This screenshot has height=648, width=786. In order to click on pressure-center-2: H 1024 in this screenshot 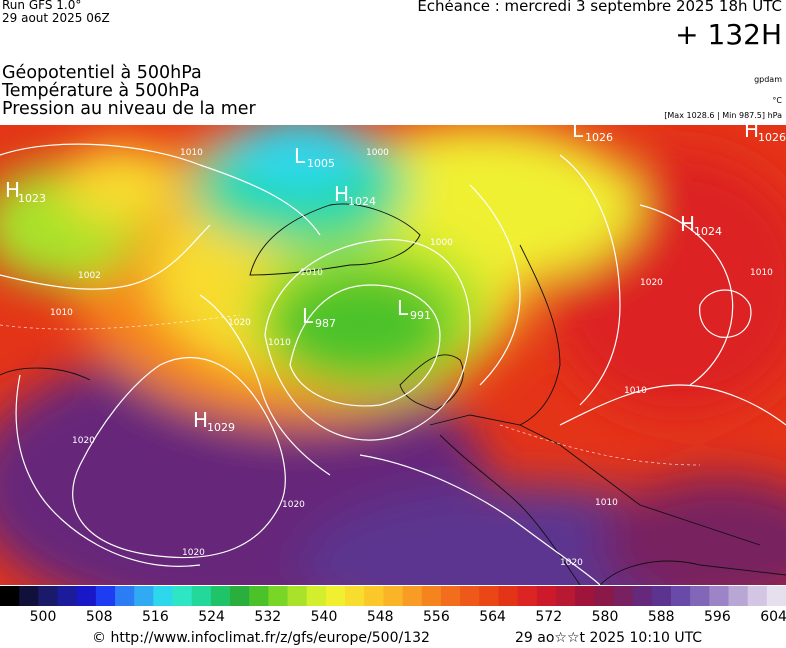, I will do `click(355, 195)`.